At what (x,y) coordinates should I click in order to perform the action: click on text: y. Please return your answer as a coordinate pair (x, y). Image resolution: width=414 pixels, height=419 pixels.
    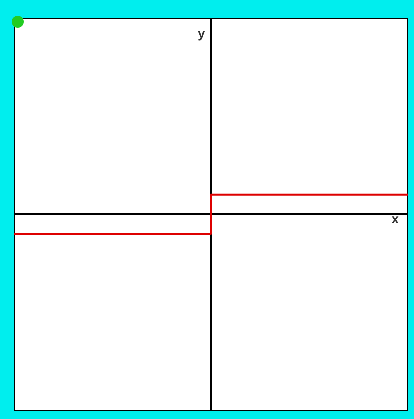
    Looking at the image, I should click on (202, 34).